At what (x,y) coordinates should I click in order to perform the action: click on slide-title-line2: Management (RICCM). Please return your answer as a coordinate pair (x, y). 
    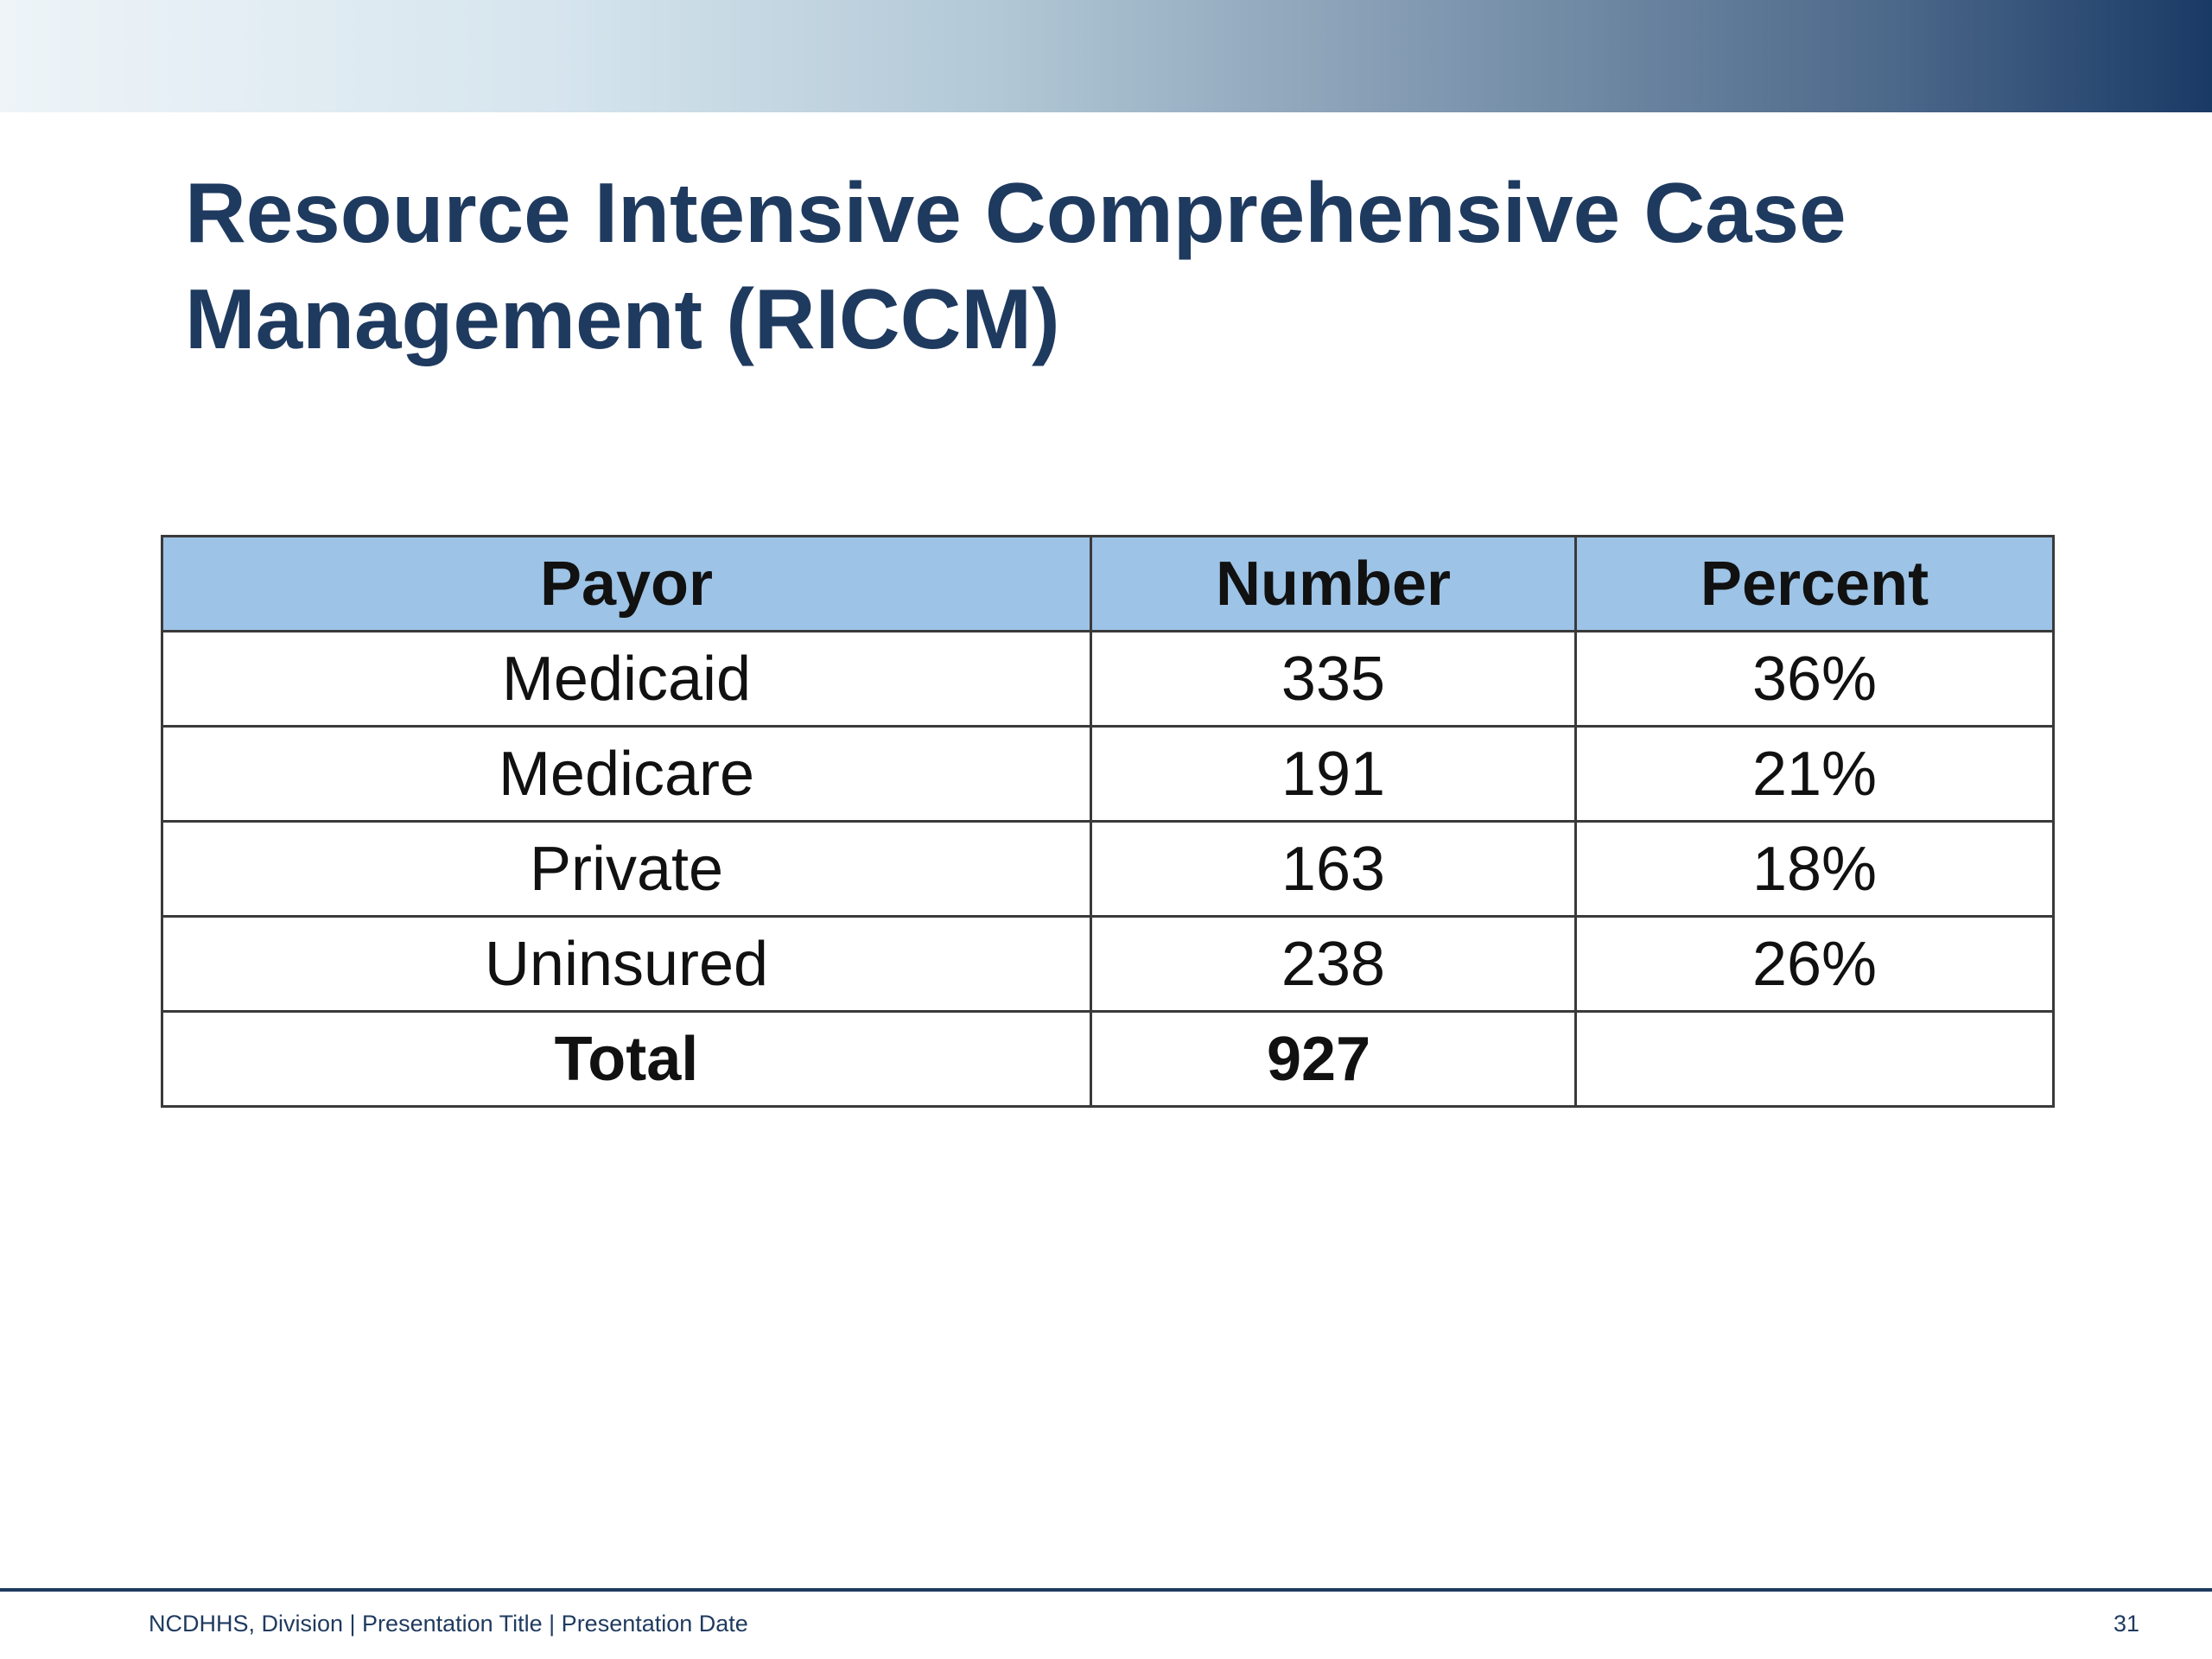
    Looking at the image, I should click on (622, 318).